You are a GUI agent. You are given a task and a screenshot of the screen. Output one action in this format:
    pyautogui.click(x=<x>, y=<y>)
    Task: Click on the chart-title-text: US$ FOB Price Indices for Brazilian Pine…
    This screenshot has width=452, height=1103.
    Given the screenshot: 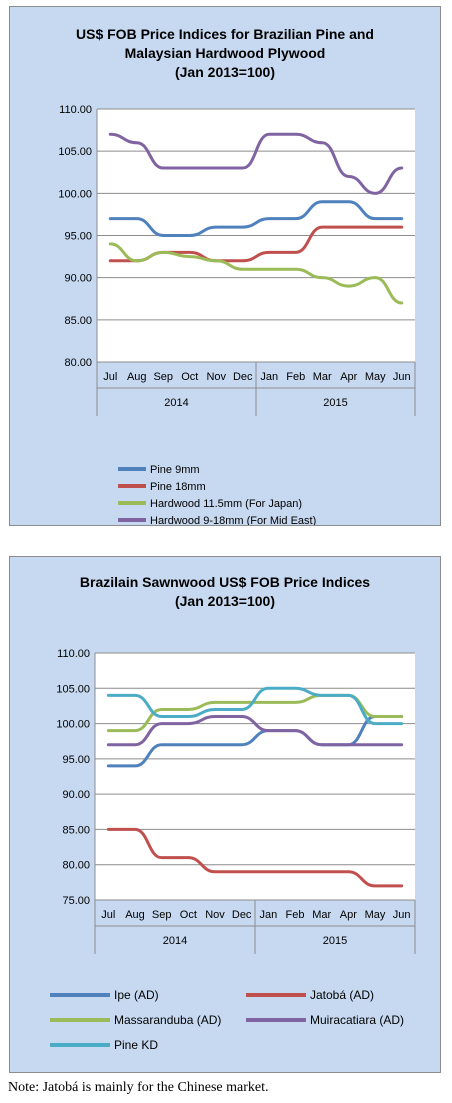 What is the action you would take?
    pyautogui.click(x=225, y=43)
    